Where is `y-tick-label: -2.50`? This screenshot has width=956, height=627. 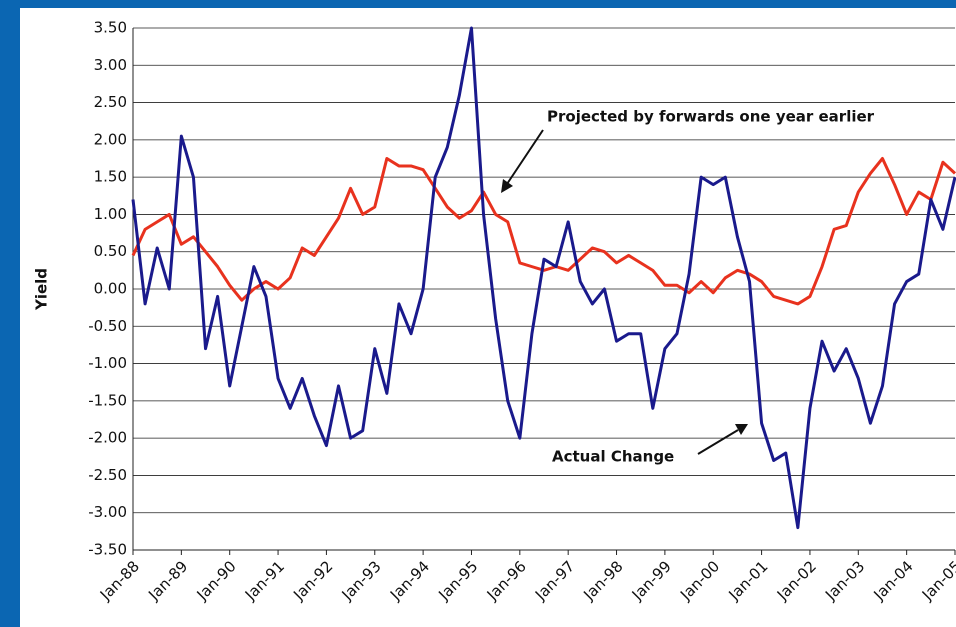 y-tick-label: -2.50 is located at coordinates (107, 475).